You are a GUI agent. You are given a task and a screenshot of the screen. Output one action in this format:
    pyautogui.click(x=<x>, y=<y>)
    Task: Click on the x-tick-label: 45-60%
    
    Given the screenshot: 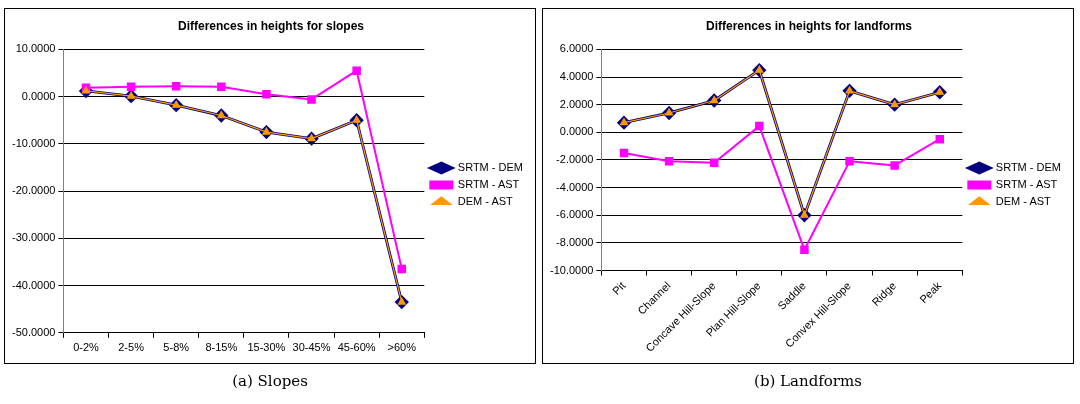 What is the action you would take?
    pyautogui.click(x=356, y=347)
    